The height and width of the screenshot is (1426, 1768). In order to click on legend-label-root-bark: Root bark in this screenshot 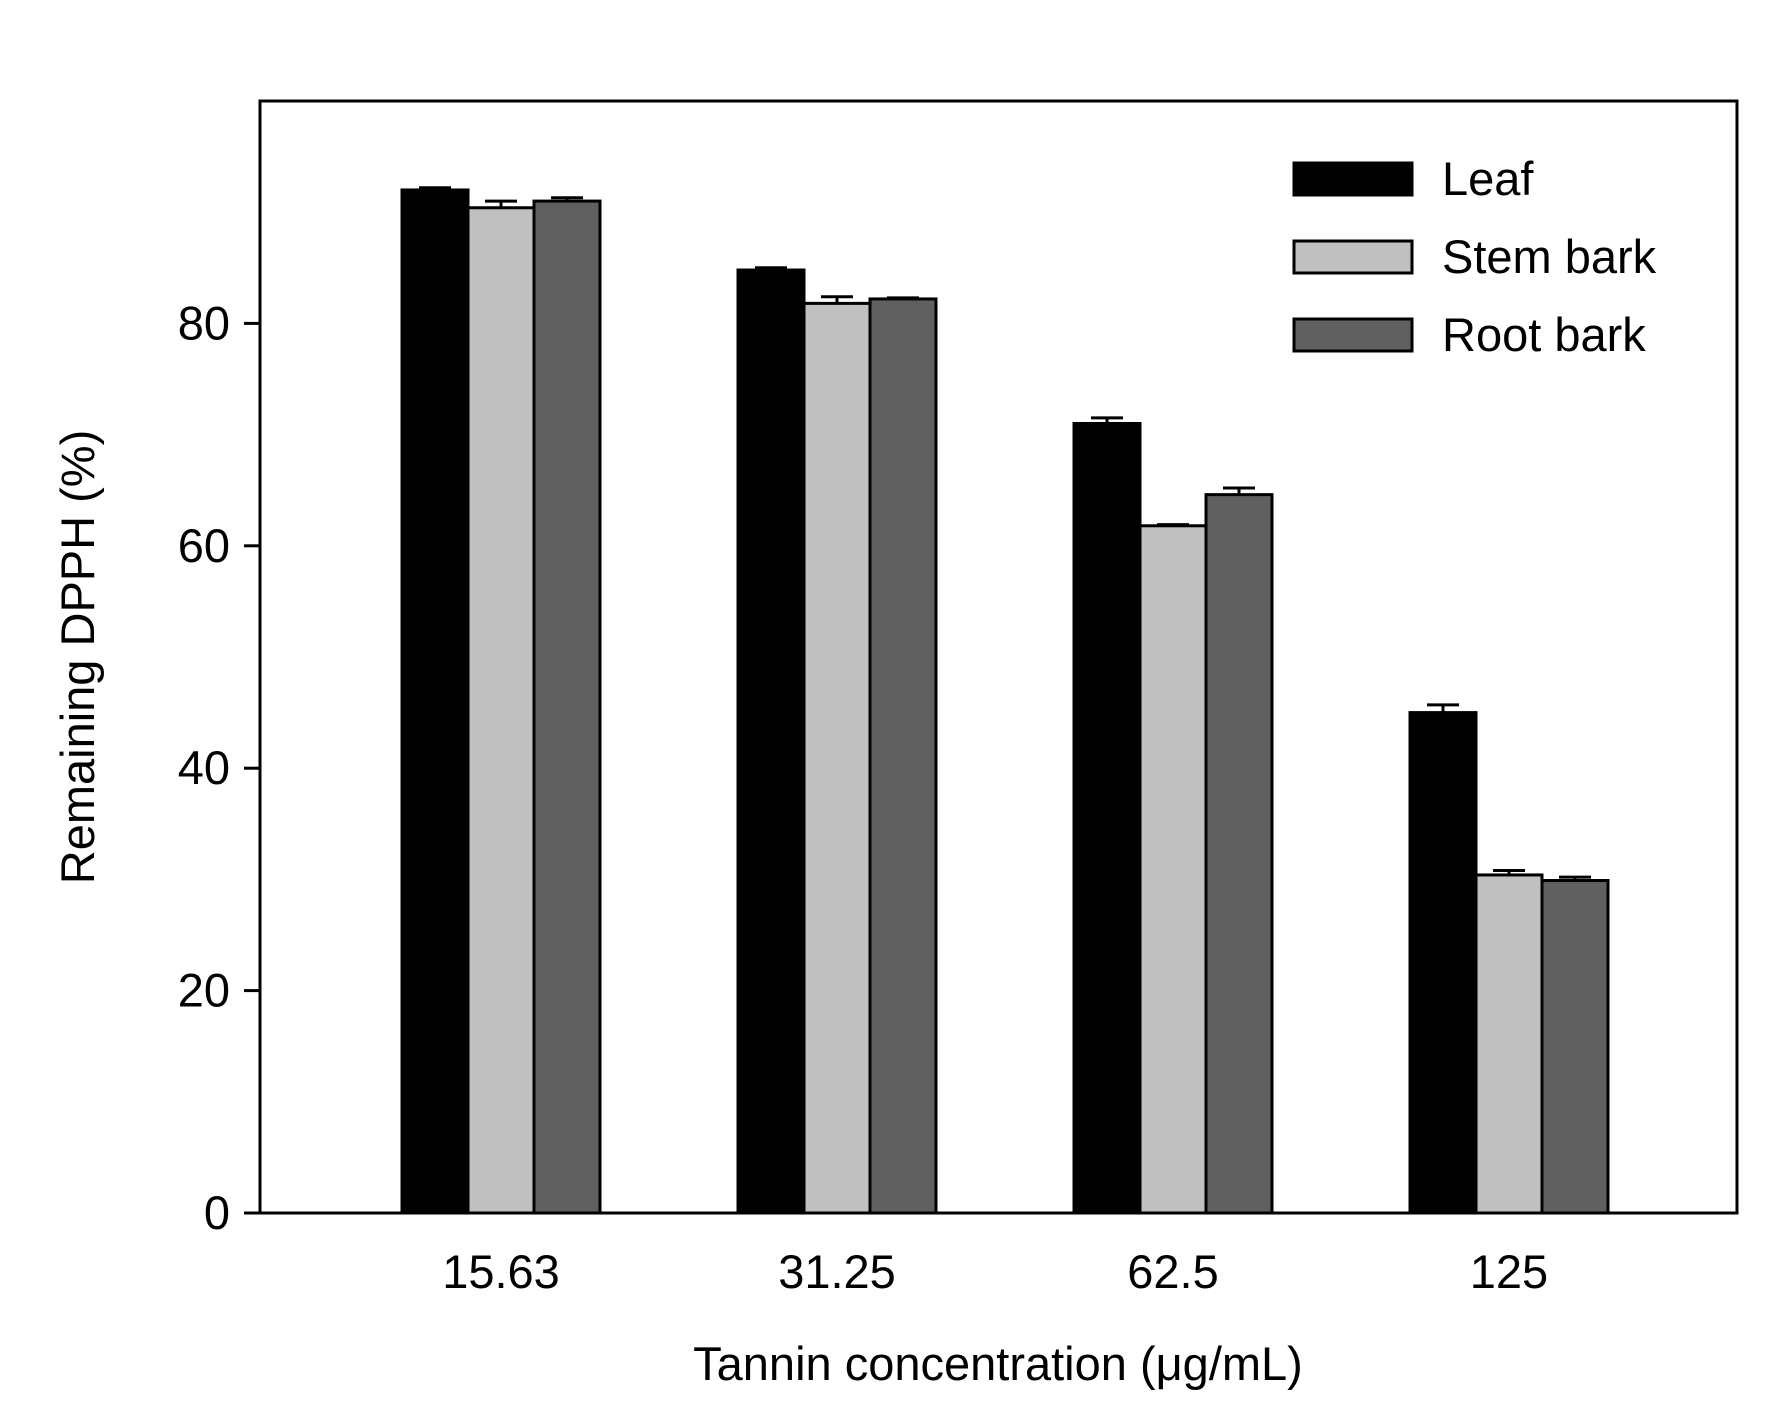, I will do `click(1544, 334)`.